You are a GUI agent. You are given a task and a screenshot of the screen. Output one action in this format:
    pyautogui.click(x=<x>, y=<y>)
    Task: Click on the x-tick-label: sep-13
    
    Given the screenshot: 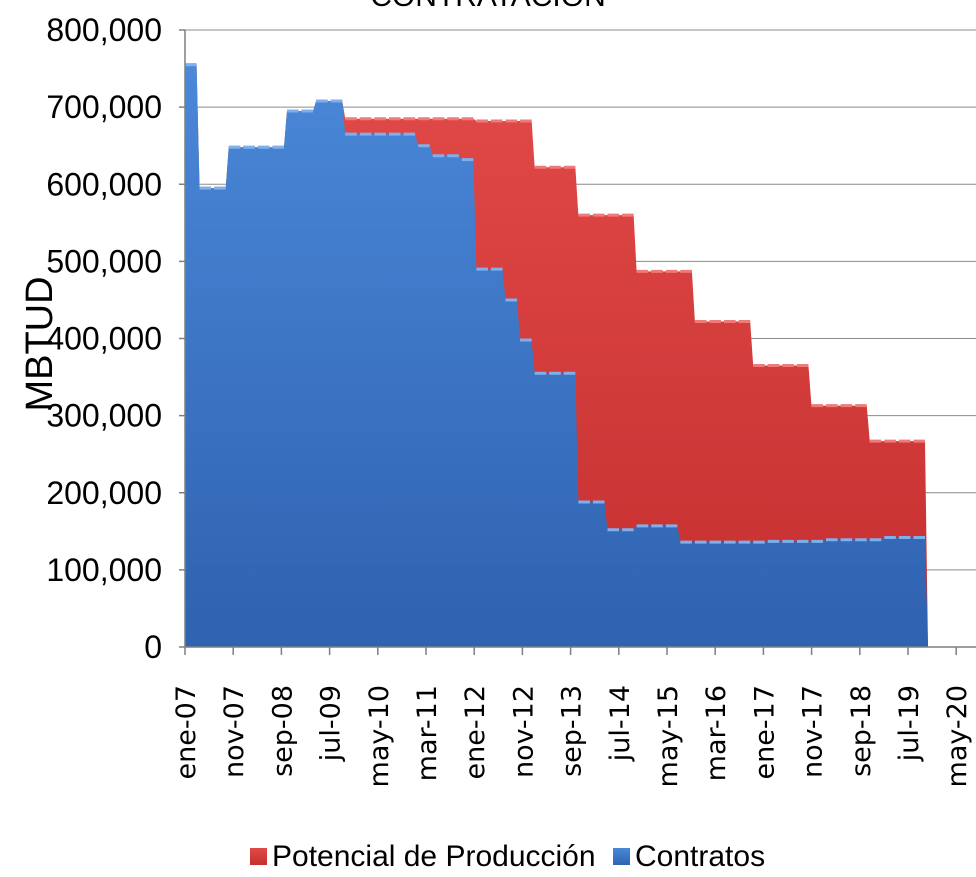 What is the action you would take?
    pyautogui.click(x=572, y=731)
    